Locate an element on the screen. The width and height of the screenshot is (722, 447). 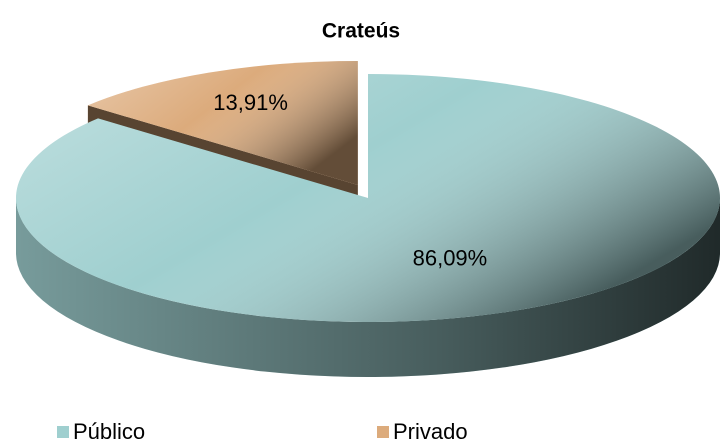
data-label: 13,91% is located at coordinates (250, 102).